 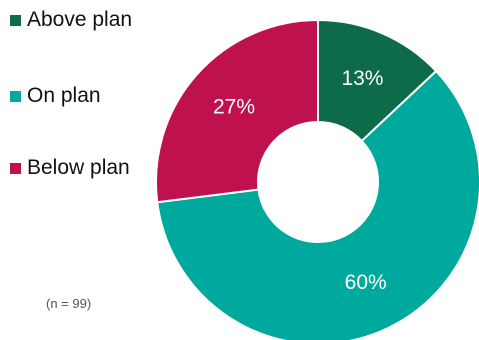 I want to click on legend-label-on-plan: On plan, so click(x=64, y=95).